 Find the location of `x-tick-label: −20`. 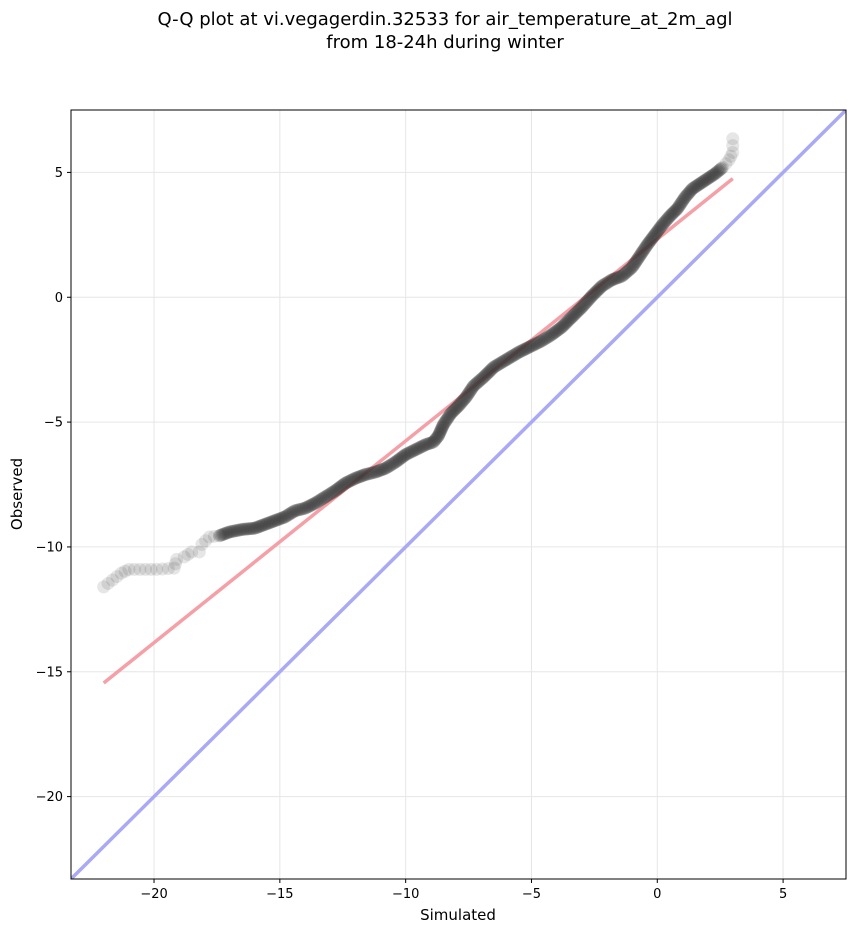

x-tick-label: −20 is located at coordinates (153, 894).